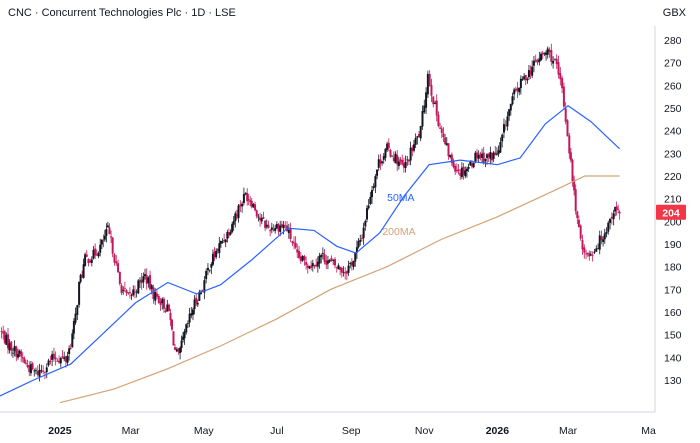 This screenshot has height=443, width=700. I want to click on last-price-label: 204, so click(671, 213).